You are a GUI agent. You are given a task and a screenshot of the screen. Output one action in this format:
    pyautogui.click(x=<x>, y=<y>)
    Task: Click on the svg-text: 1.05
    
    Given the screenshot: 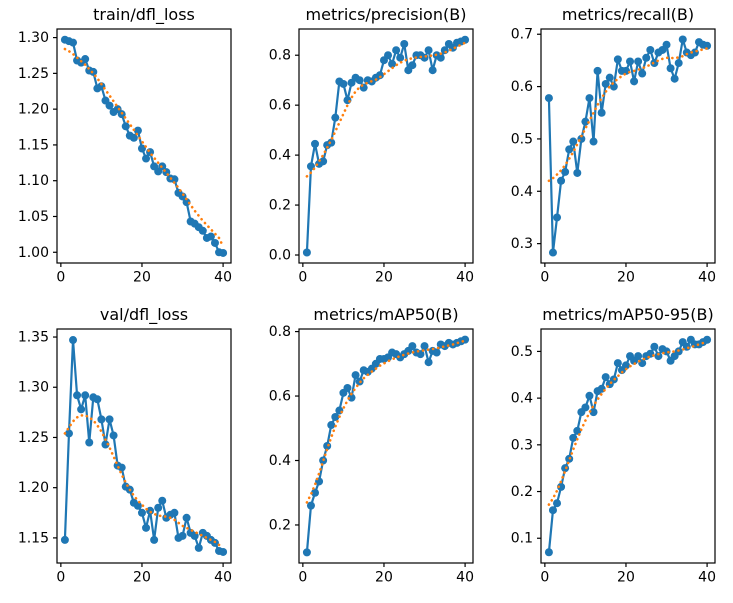 What is the action you would take?
    pyautogui.click(x=33, y=217)
    